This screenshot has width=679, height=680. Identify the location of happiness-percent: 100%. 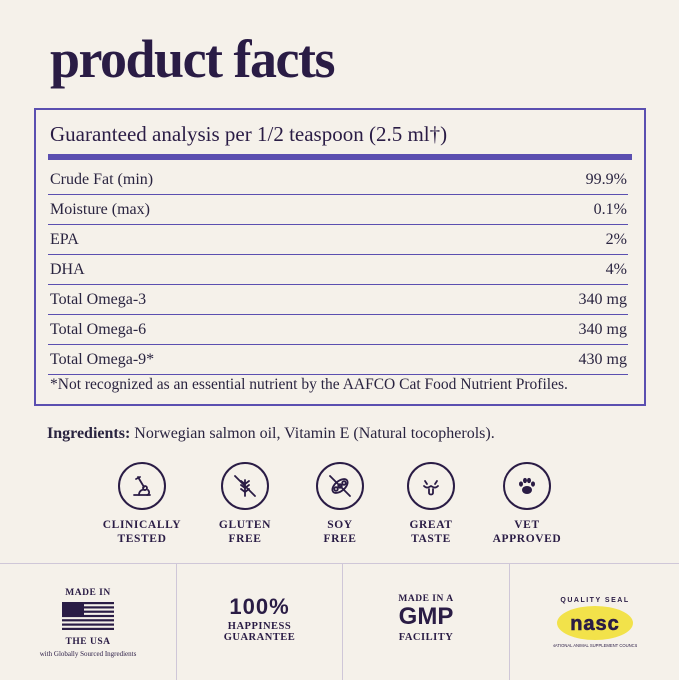
(259, 606).